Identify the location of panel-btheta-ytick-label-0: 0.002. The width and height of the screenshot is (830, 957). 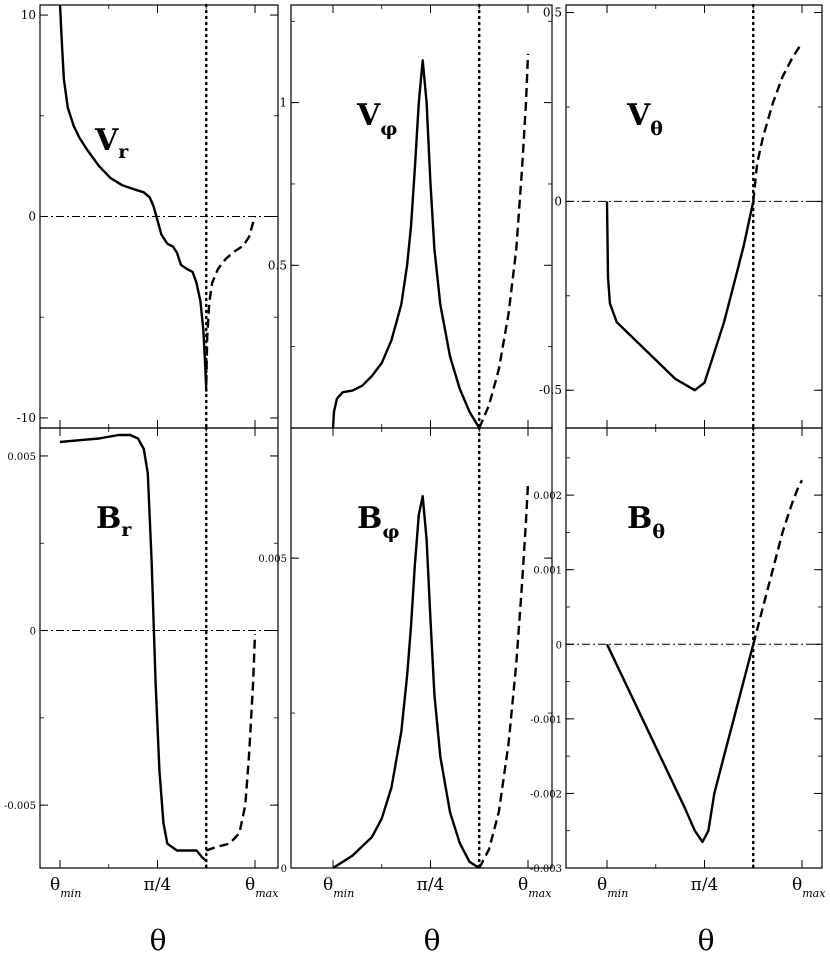
(547, 496).